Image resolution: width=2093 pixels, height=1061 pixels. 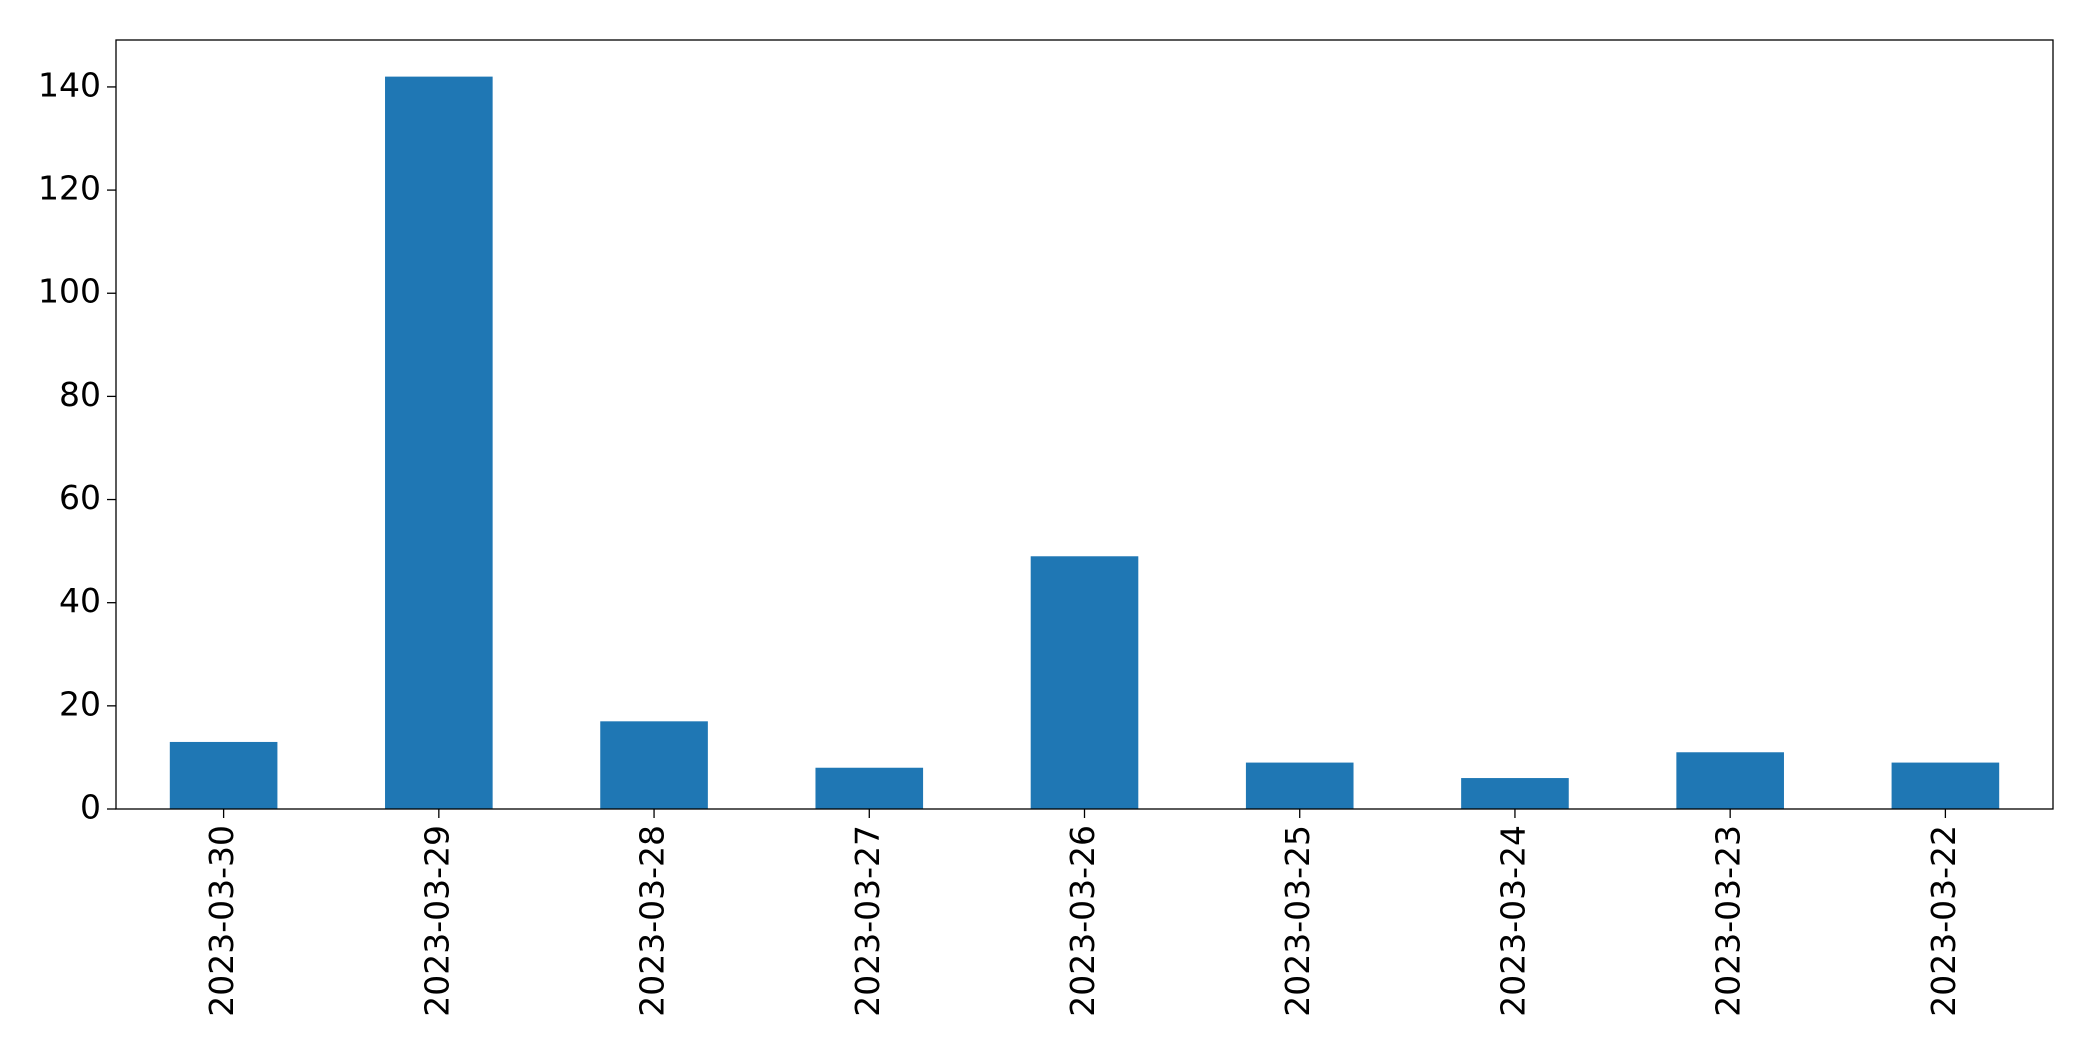 What do you see at coordinates (80, 600) in the screenshot?
I see `y-tick-label: 40` at bounding box center [80, 600].